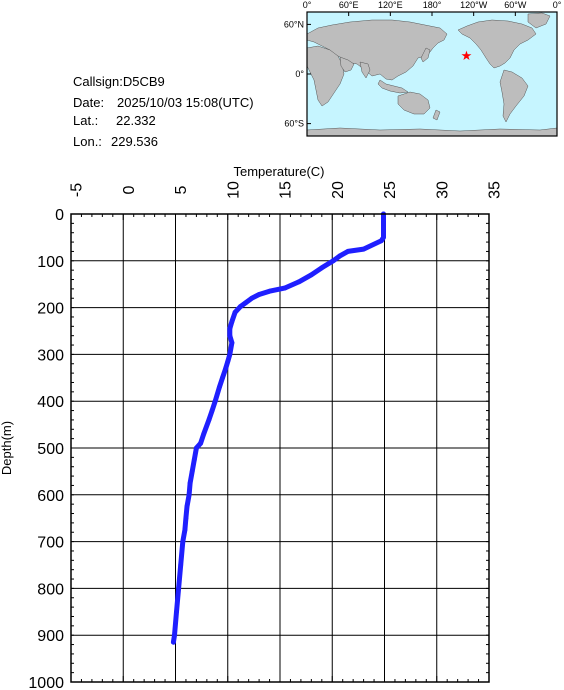  What do you see at coordinates (88, 102) in the screenshot?
I see `date-label: Date:` at bounding box center [88, 102].